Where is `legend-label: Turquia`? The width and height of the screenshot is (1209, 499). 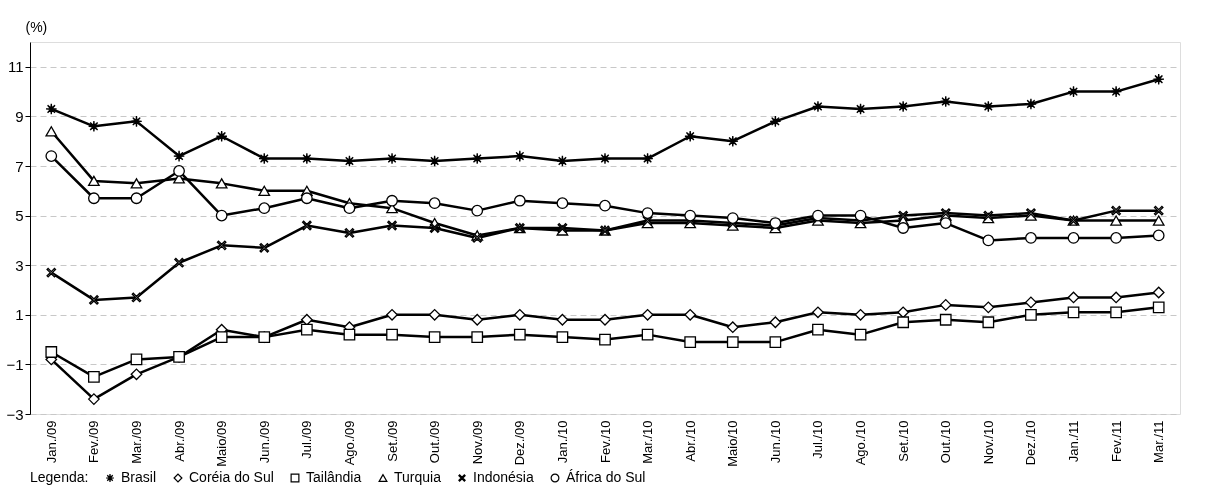 legend-label: Turquia is located at coordinates (418, 477).